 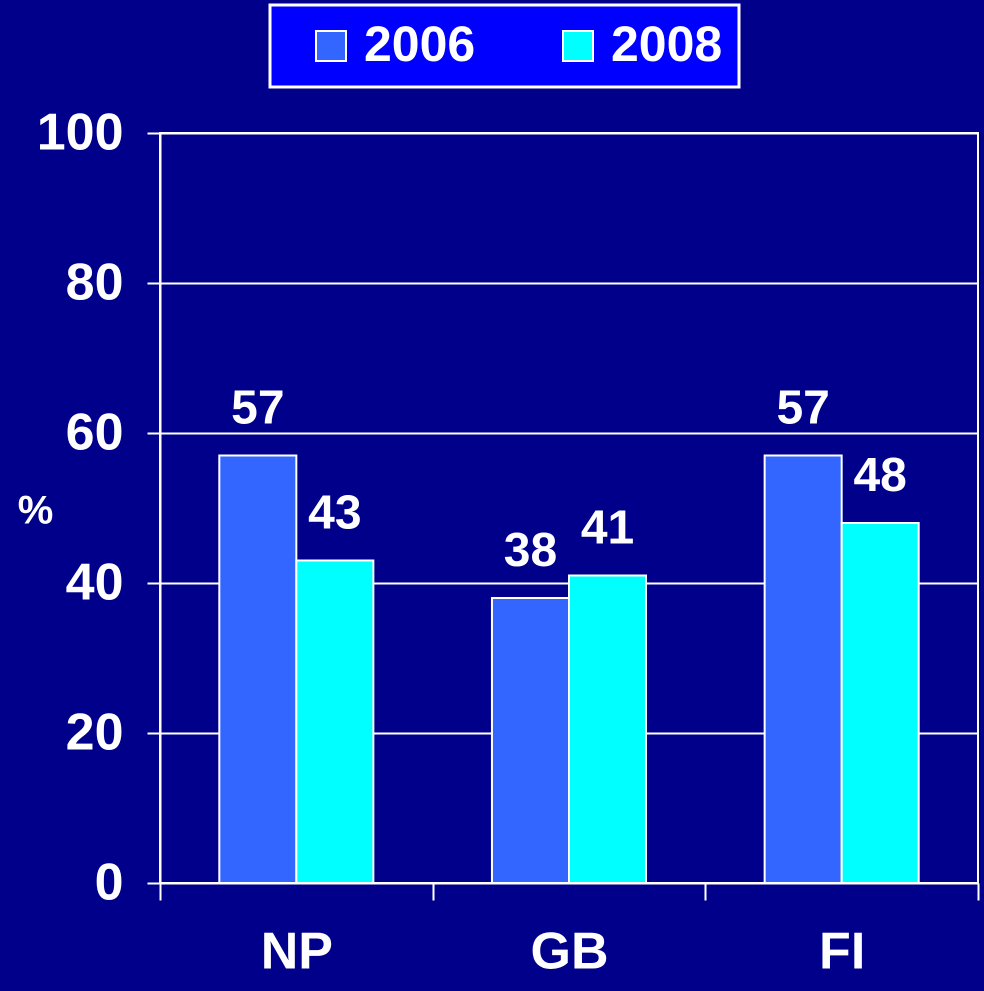 I want to click on data-label: 43, so click(x=335, y=513).